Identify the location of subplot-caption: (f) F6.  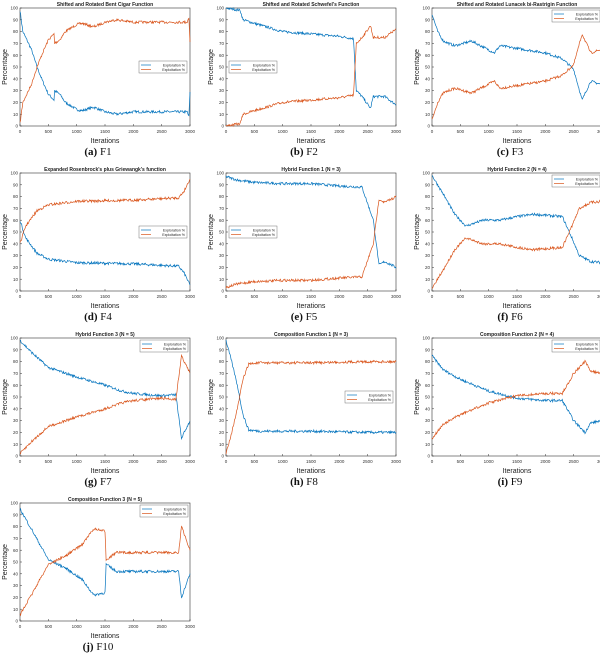
(506, 317).